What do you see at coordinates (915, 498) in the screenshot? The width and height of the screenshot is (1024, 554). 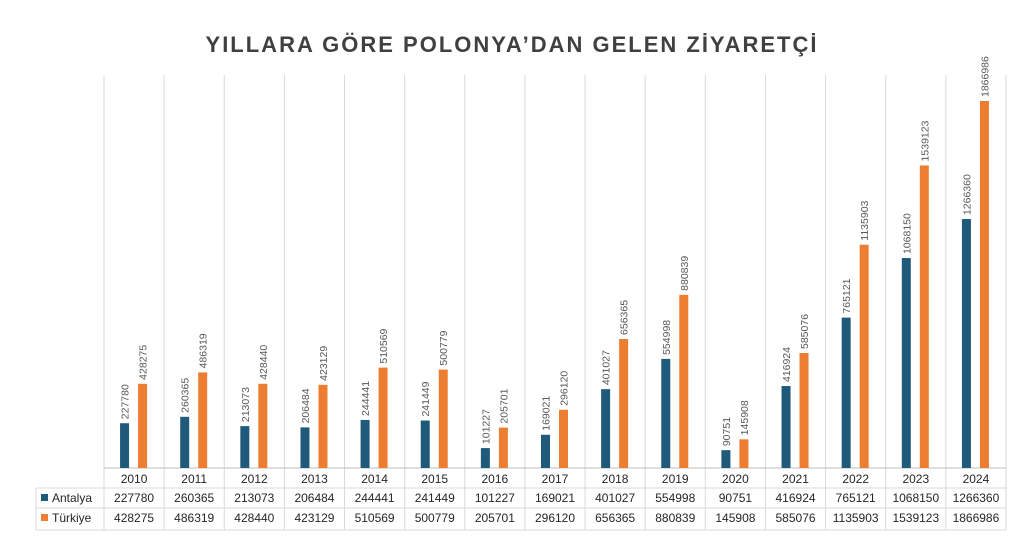 I see `table-cell: 1068150` at bounding box center [915, 498].